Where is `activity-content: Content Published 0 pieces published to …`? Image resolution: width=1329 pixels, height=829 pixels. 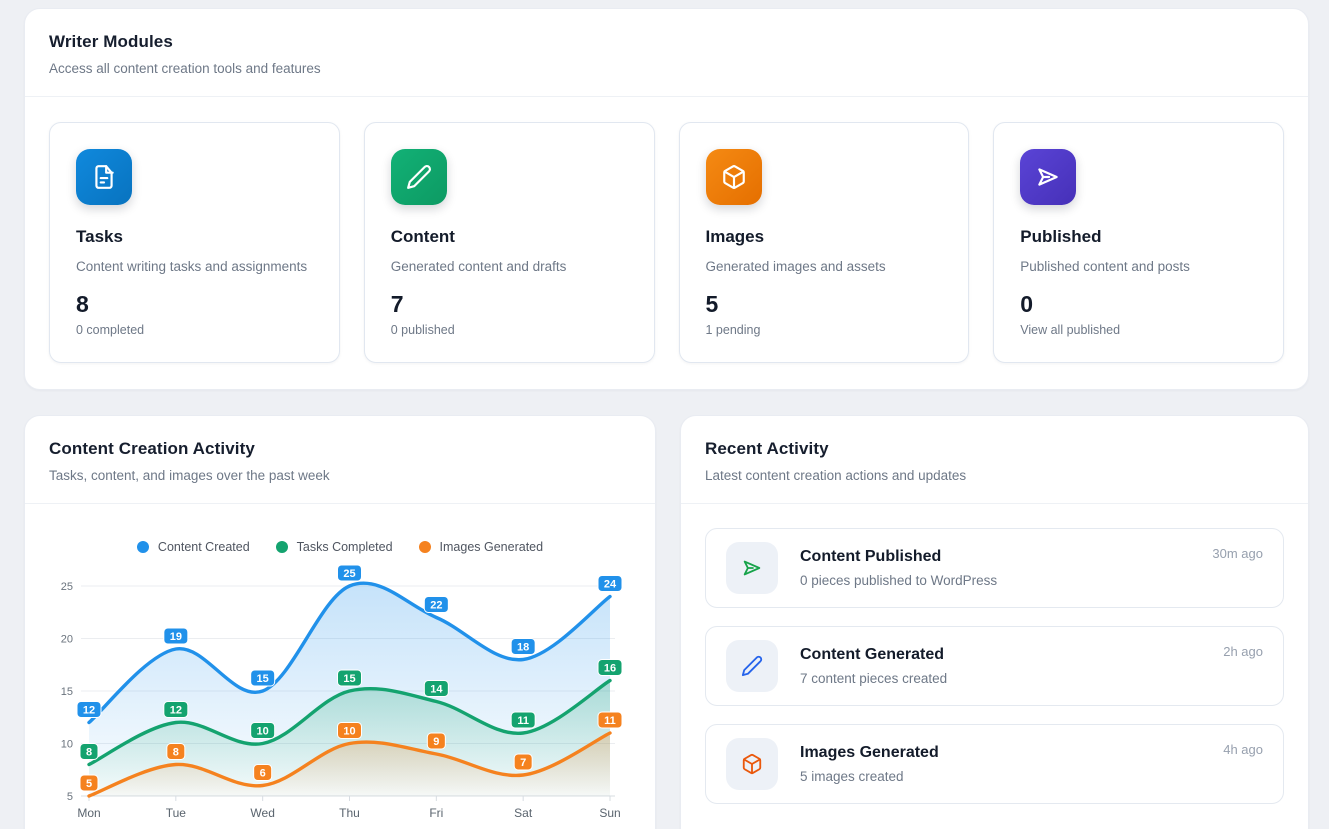 activity-content: Content Published 0 pieces published to … is located at coordinates (1006, 568).